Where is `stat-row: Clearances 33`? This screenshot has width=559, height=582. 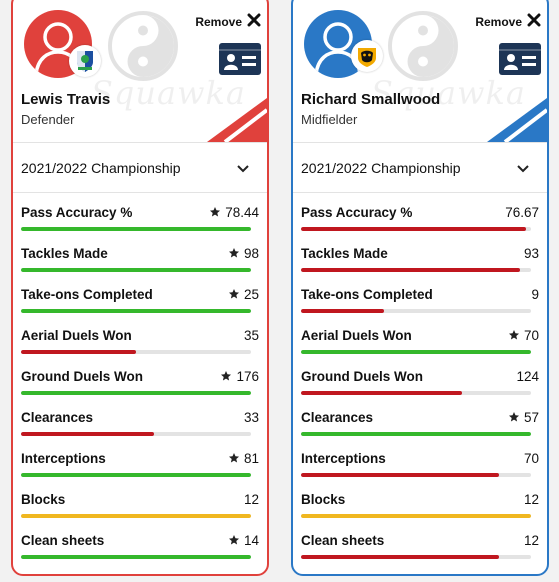
stat-row: Clearances 33 is located at coordinates (140, 426).